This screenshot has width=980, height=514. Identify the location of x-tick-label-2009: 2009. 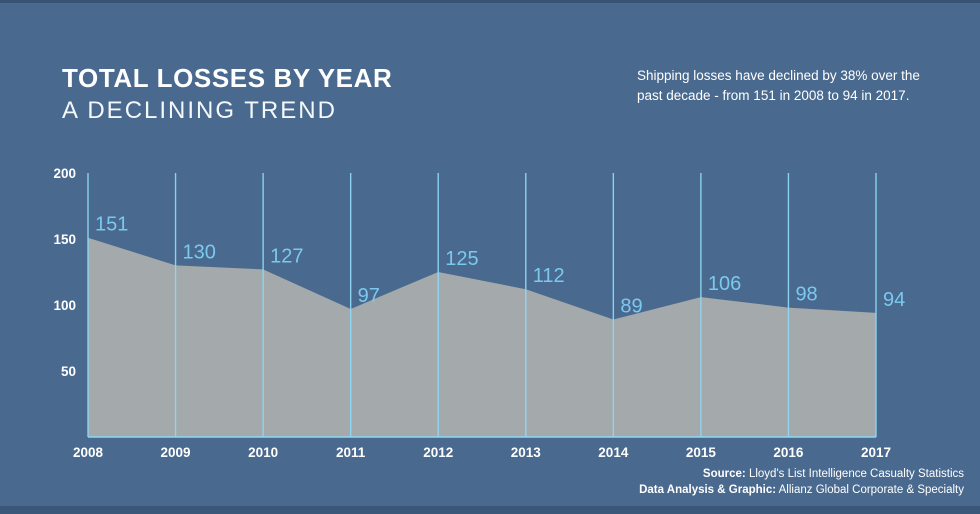
(176, 452).